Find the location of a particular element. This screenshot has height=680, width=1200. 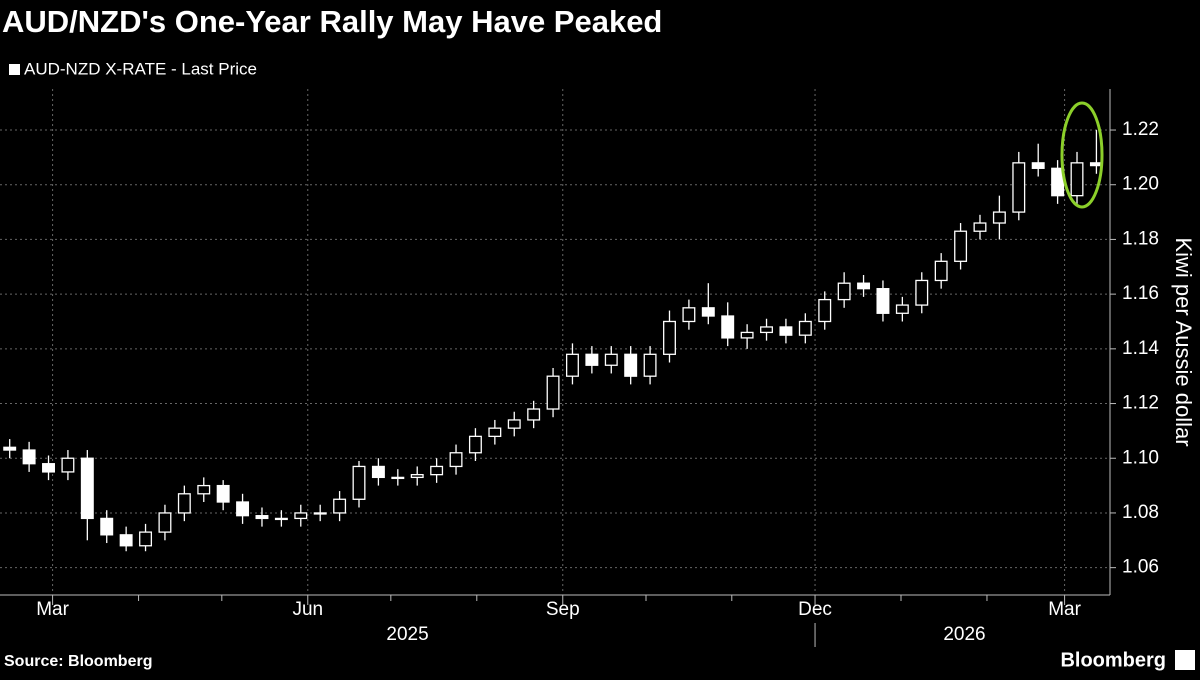

y-tick-label: 1.12 is located at coordinates (1140, 403).